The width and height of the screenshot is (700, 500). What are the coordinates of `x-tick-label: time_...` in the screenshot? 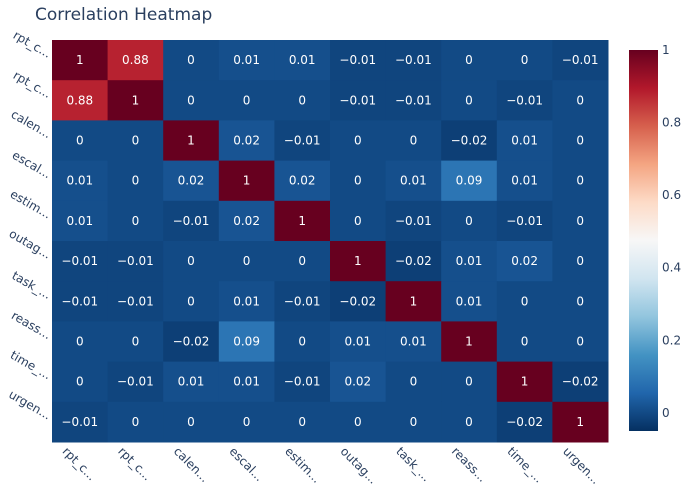 It's located at (524, 464).